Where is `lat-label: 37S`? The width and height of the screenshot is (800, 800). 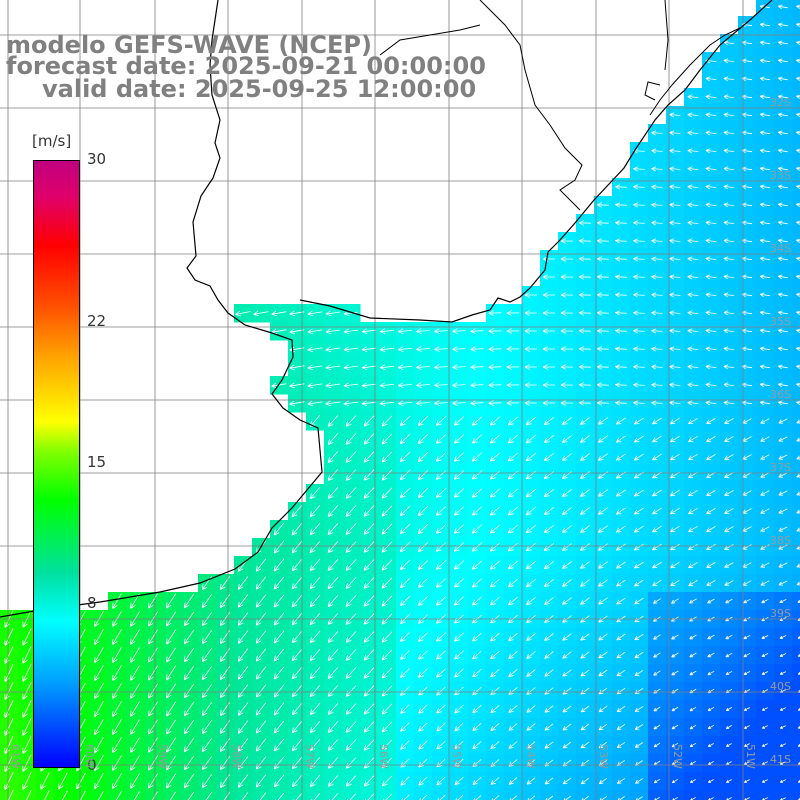
lat-label: 37S is located at coordinates (780, 467).